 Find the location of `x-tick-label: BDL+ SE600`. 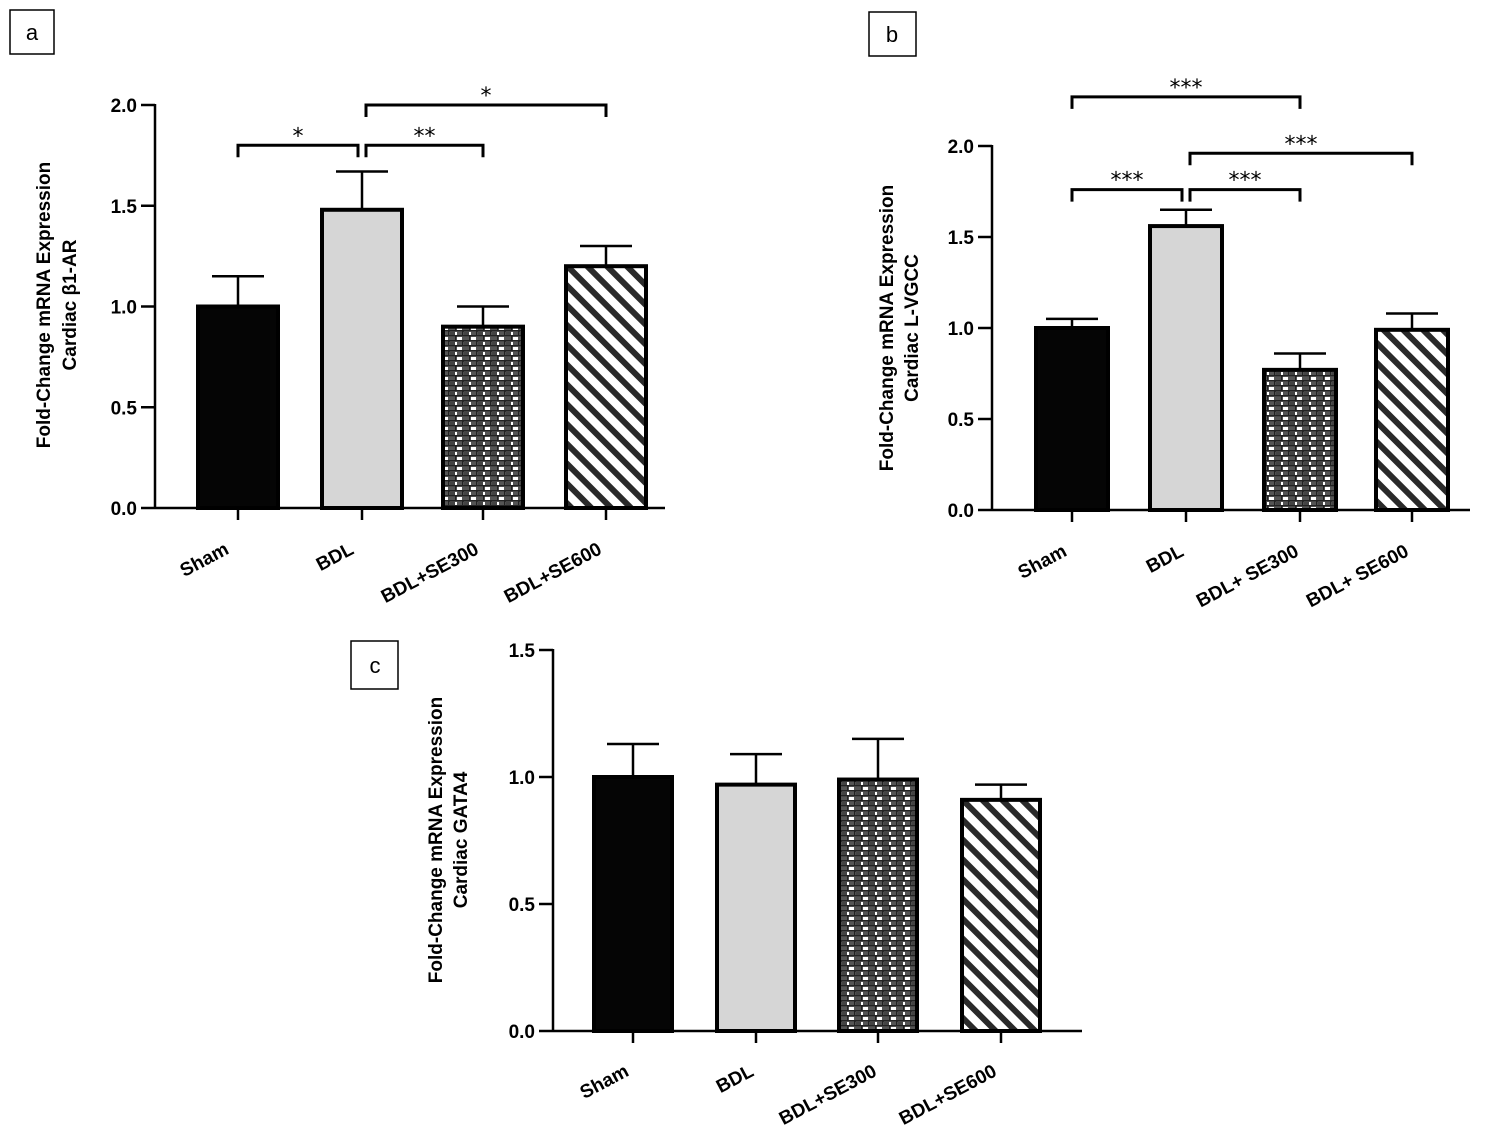

x-tick-label: BDL+ SE600 is located at coordinates (1357, 576).